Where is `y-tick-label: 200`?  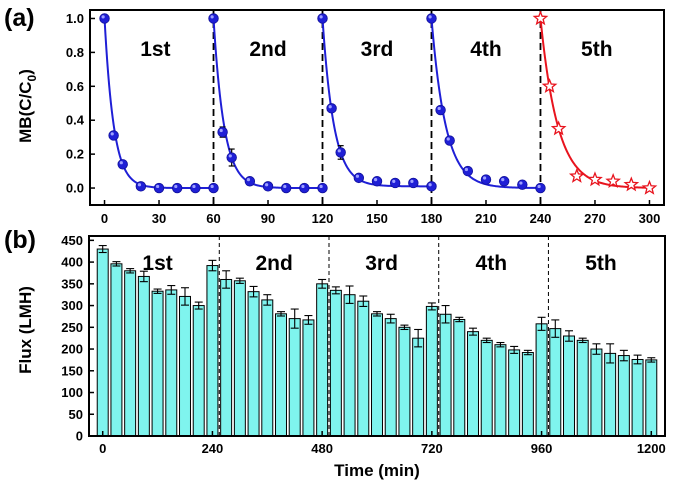
y-tick-label: 200 is located at coordinates (72, 349).